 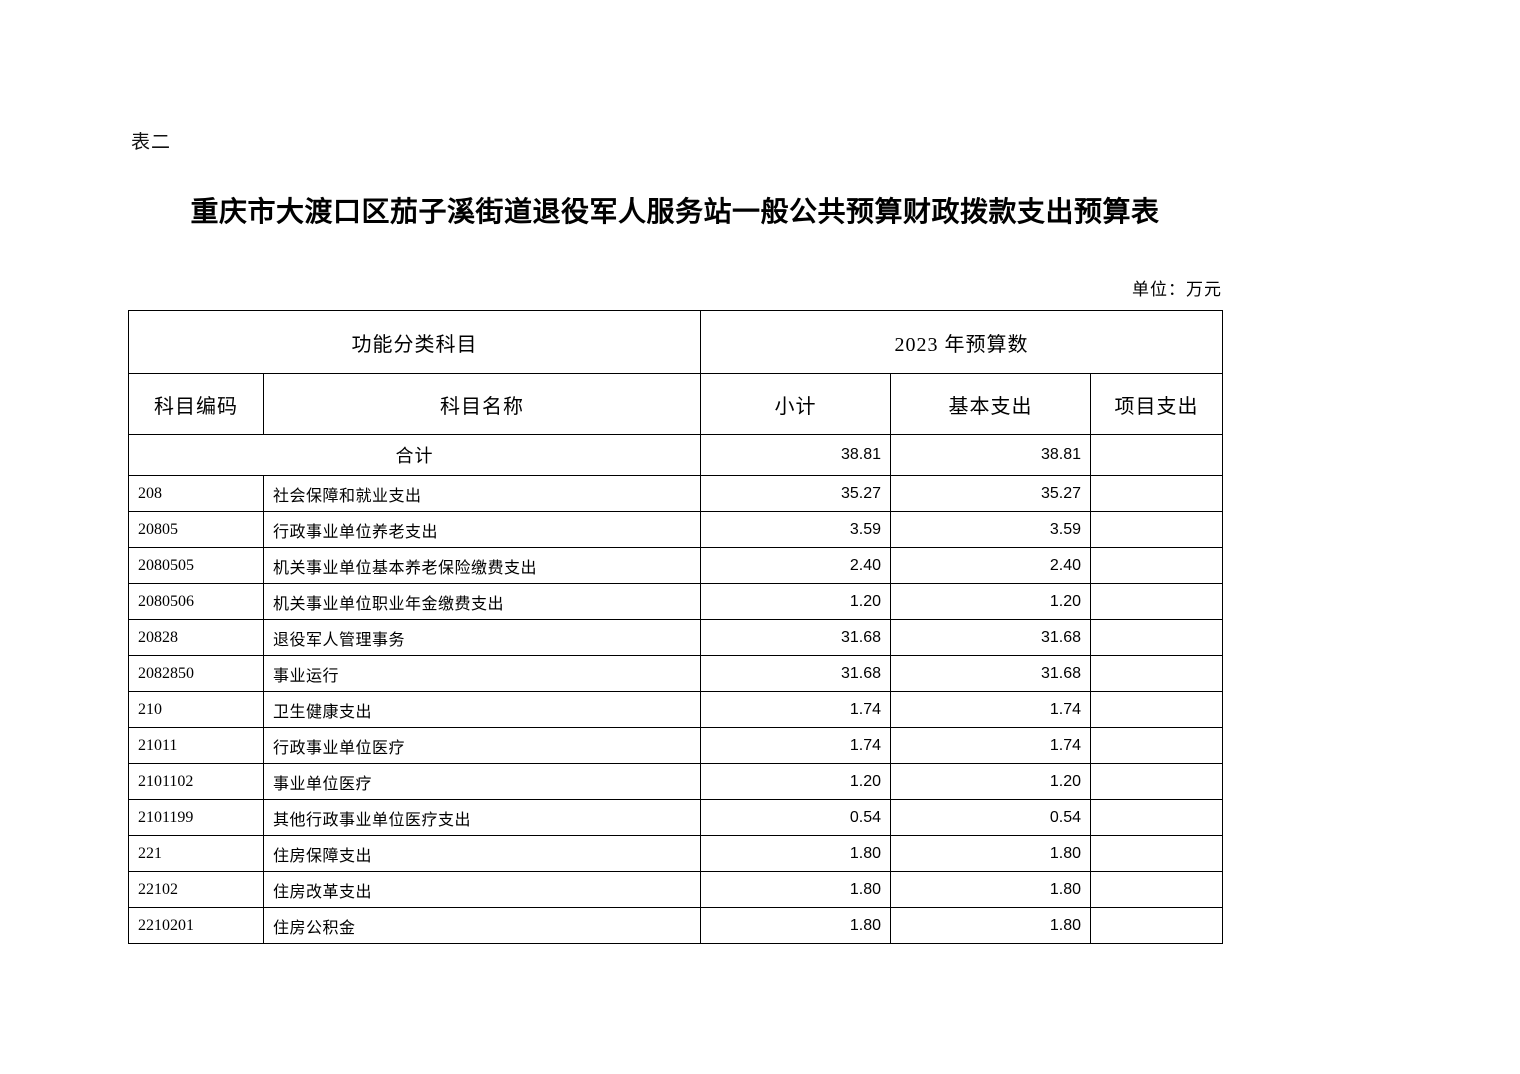 What do you see at coordinates (990, 529) in the screenshot?
I see `cell-basic-expenditure: 3.59` at bounding box center [990, 529].